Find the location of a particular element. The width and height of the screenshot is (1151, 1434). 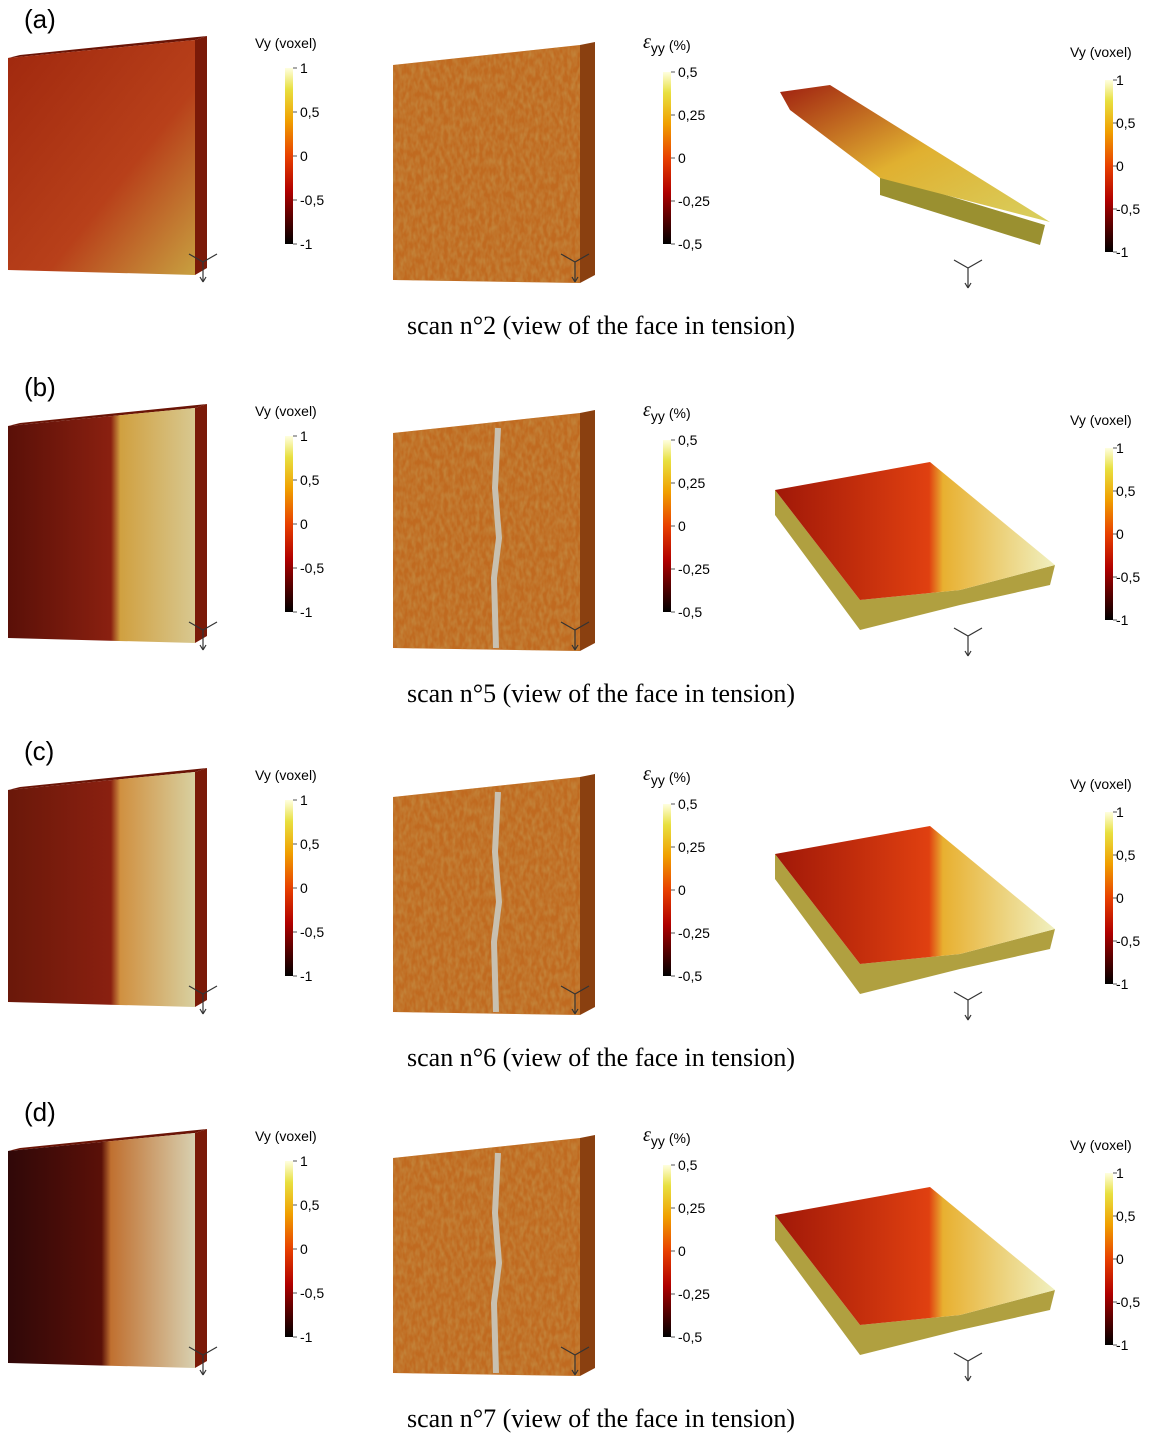

unit: (%) is located at coordinates (680, 413).